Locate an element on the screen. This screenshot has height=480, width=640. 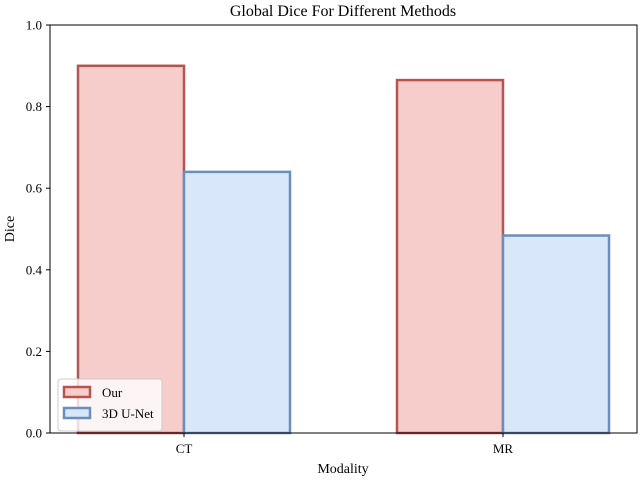
x-axis-label: Modality is located at coordinates (342, 469).